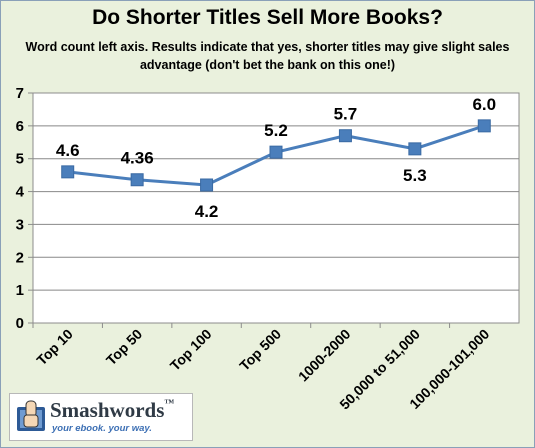 The height and width of the screenshot is (448, 535). Describe the element at coordinates (191, 350) in the screenshot. I see `x-tick-label: Top 100` at that location.